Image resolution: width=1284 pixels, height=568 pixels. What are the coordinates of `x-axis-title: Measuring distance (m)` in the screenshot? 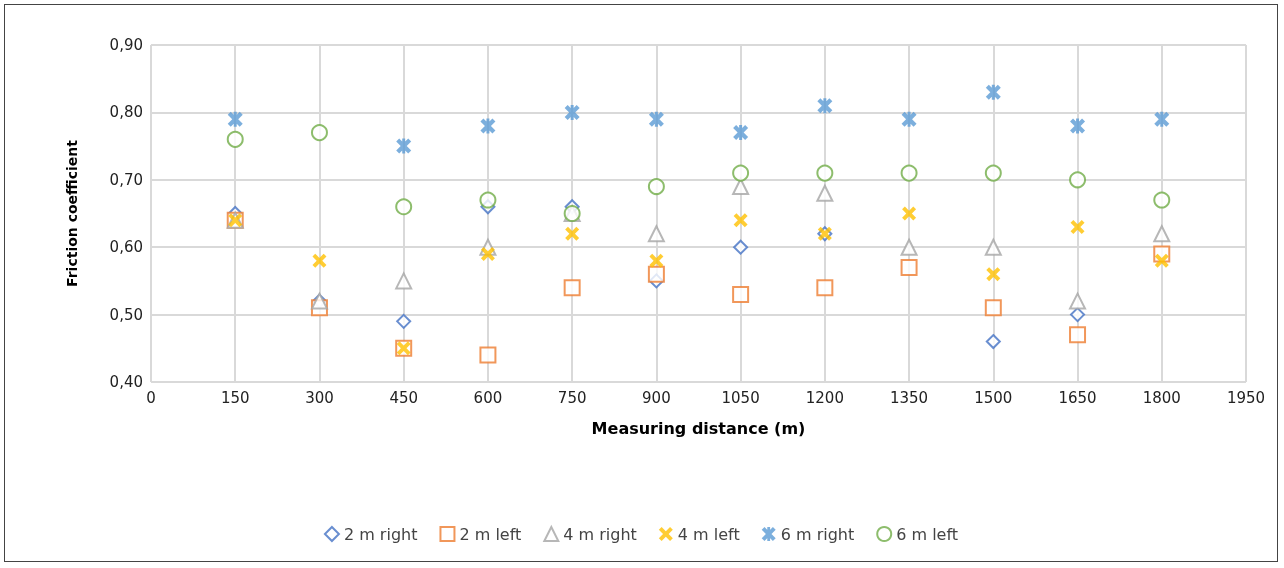 It's located at (698, 428).